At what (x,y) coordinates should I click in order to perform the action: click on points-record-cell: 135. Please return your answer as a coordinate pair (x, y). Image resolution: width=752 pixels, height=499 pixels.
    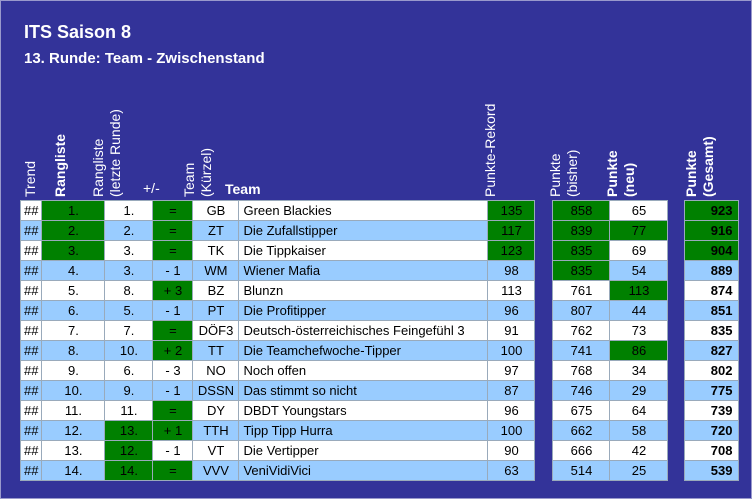
    Looking at the image, I should click on (511, 210).